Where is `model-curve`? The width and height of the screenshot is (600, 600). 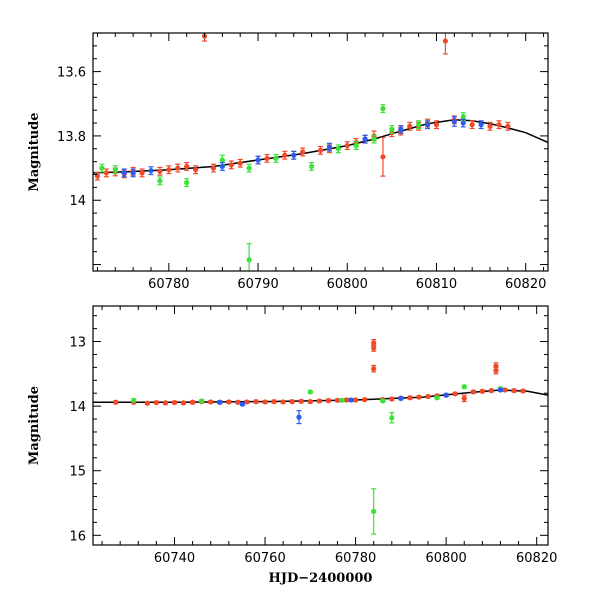
model-curve is located at coordinates (320, 396).